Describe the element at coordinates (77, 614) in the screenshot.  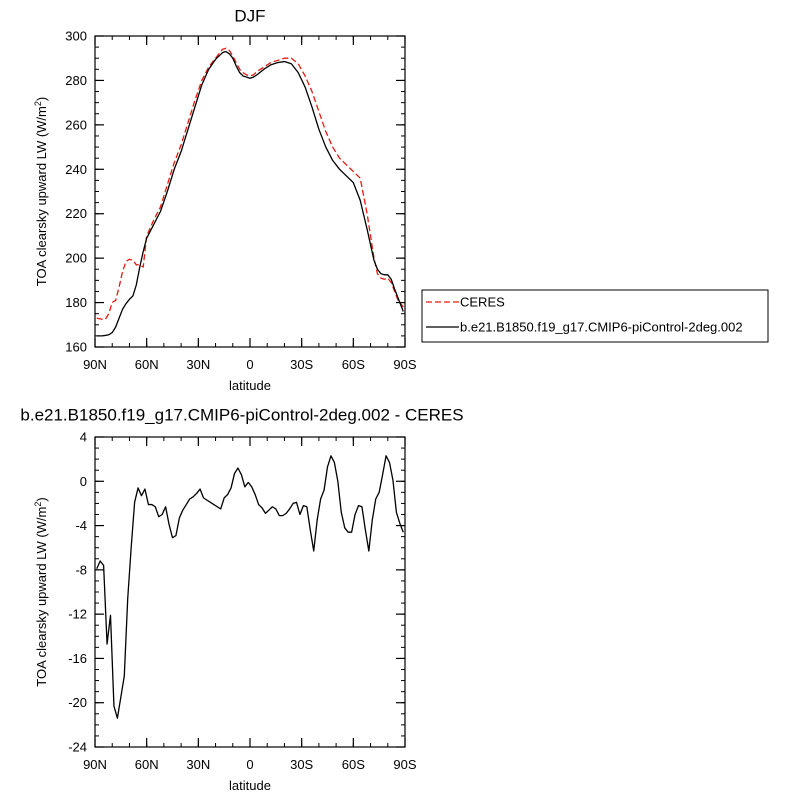
I see `y-tick-label: -12` at that location.